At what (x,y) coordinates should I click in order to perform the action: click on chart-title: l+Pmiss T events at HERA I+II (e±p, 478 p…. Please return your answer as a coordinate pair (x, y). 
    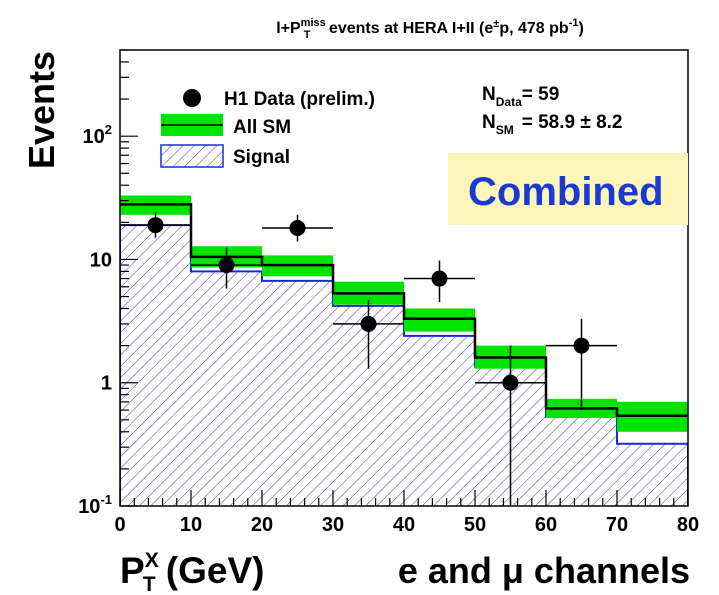
    Looking at the image, I should click on (430, 29).